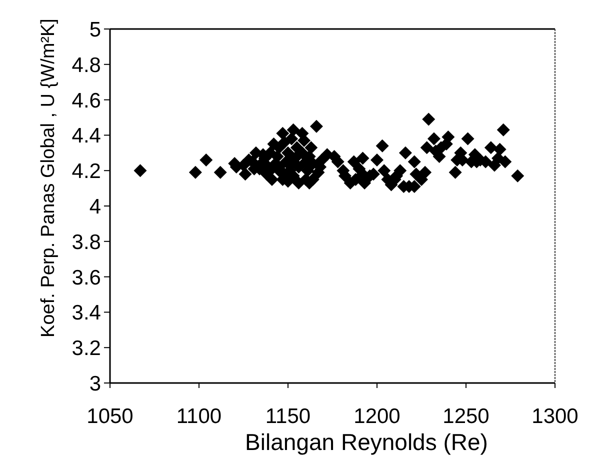  I want to click on y-tick-label: 3.6, so click(86, 278).